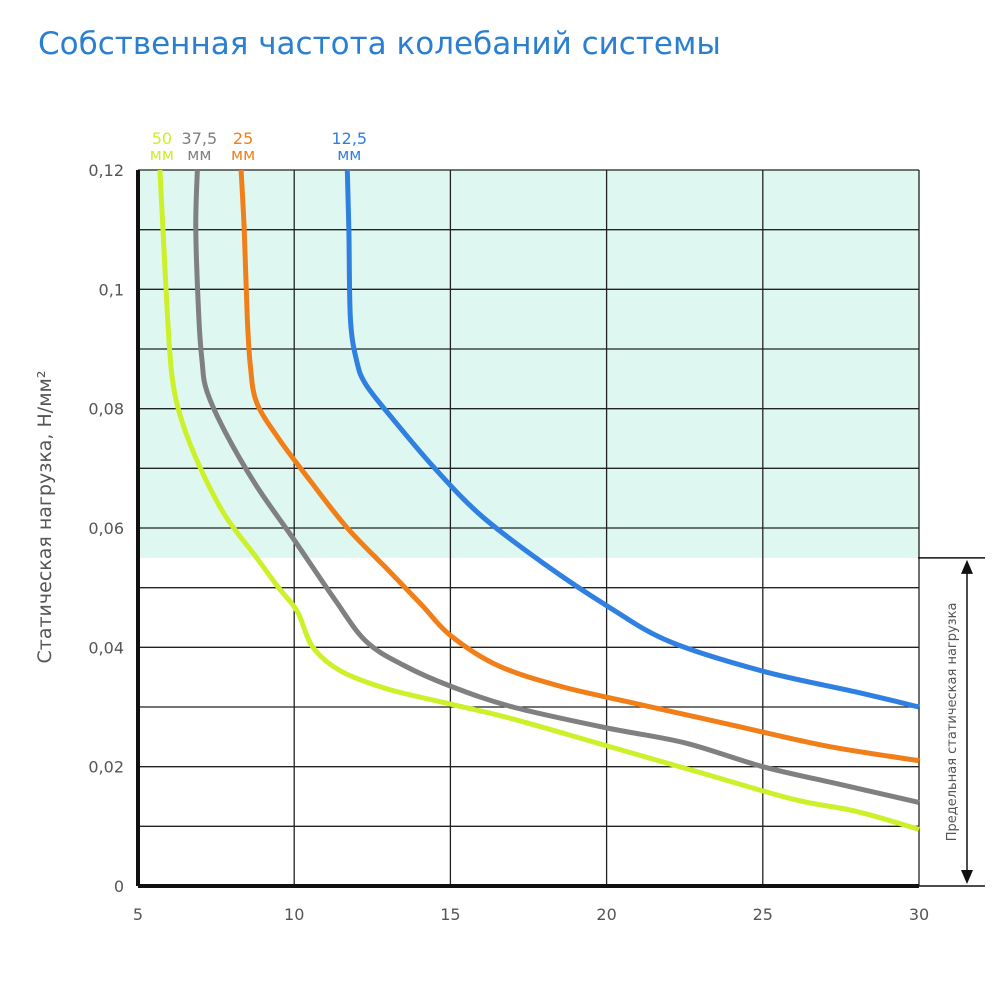 The image size is (1000, 1000). What do you see at coordinates (294, 914) in the screenshot?
I see `x-tick-label: 10` at bounding box center [294, 914].